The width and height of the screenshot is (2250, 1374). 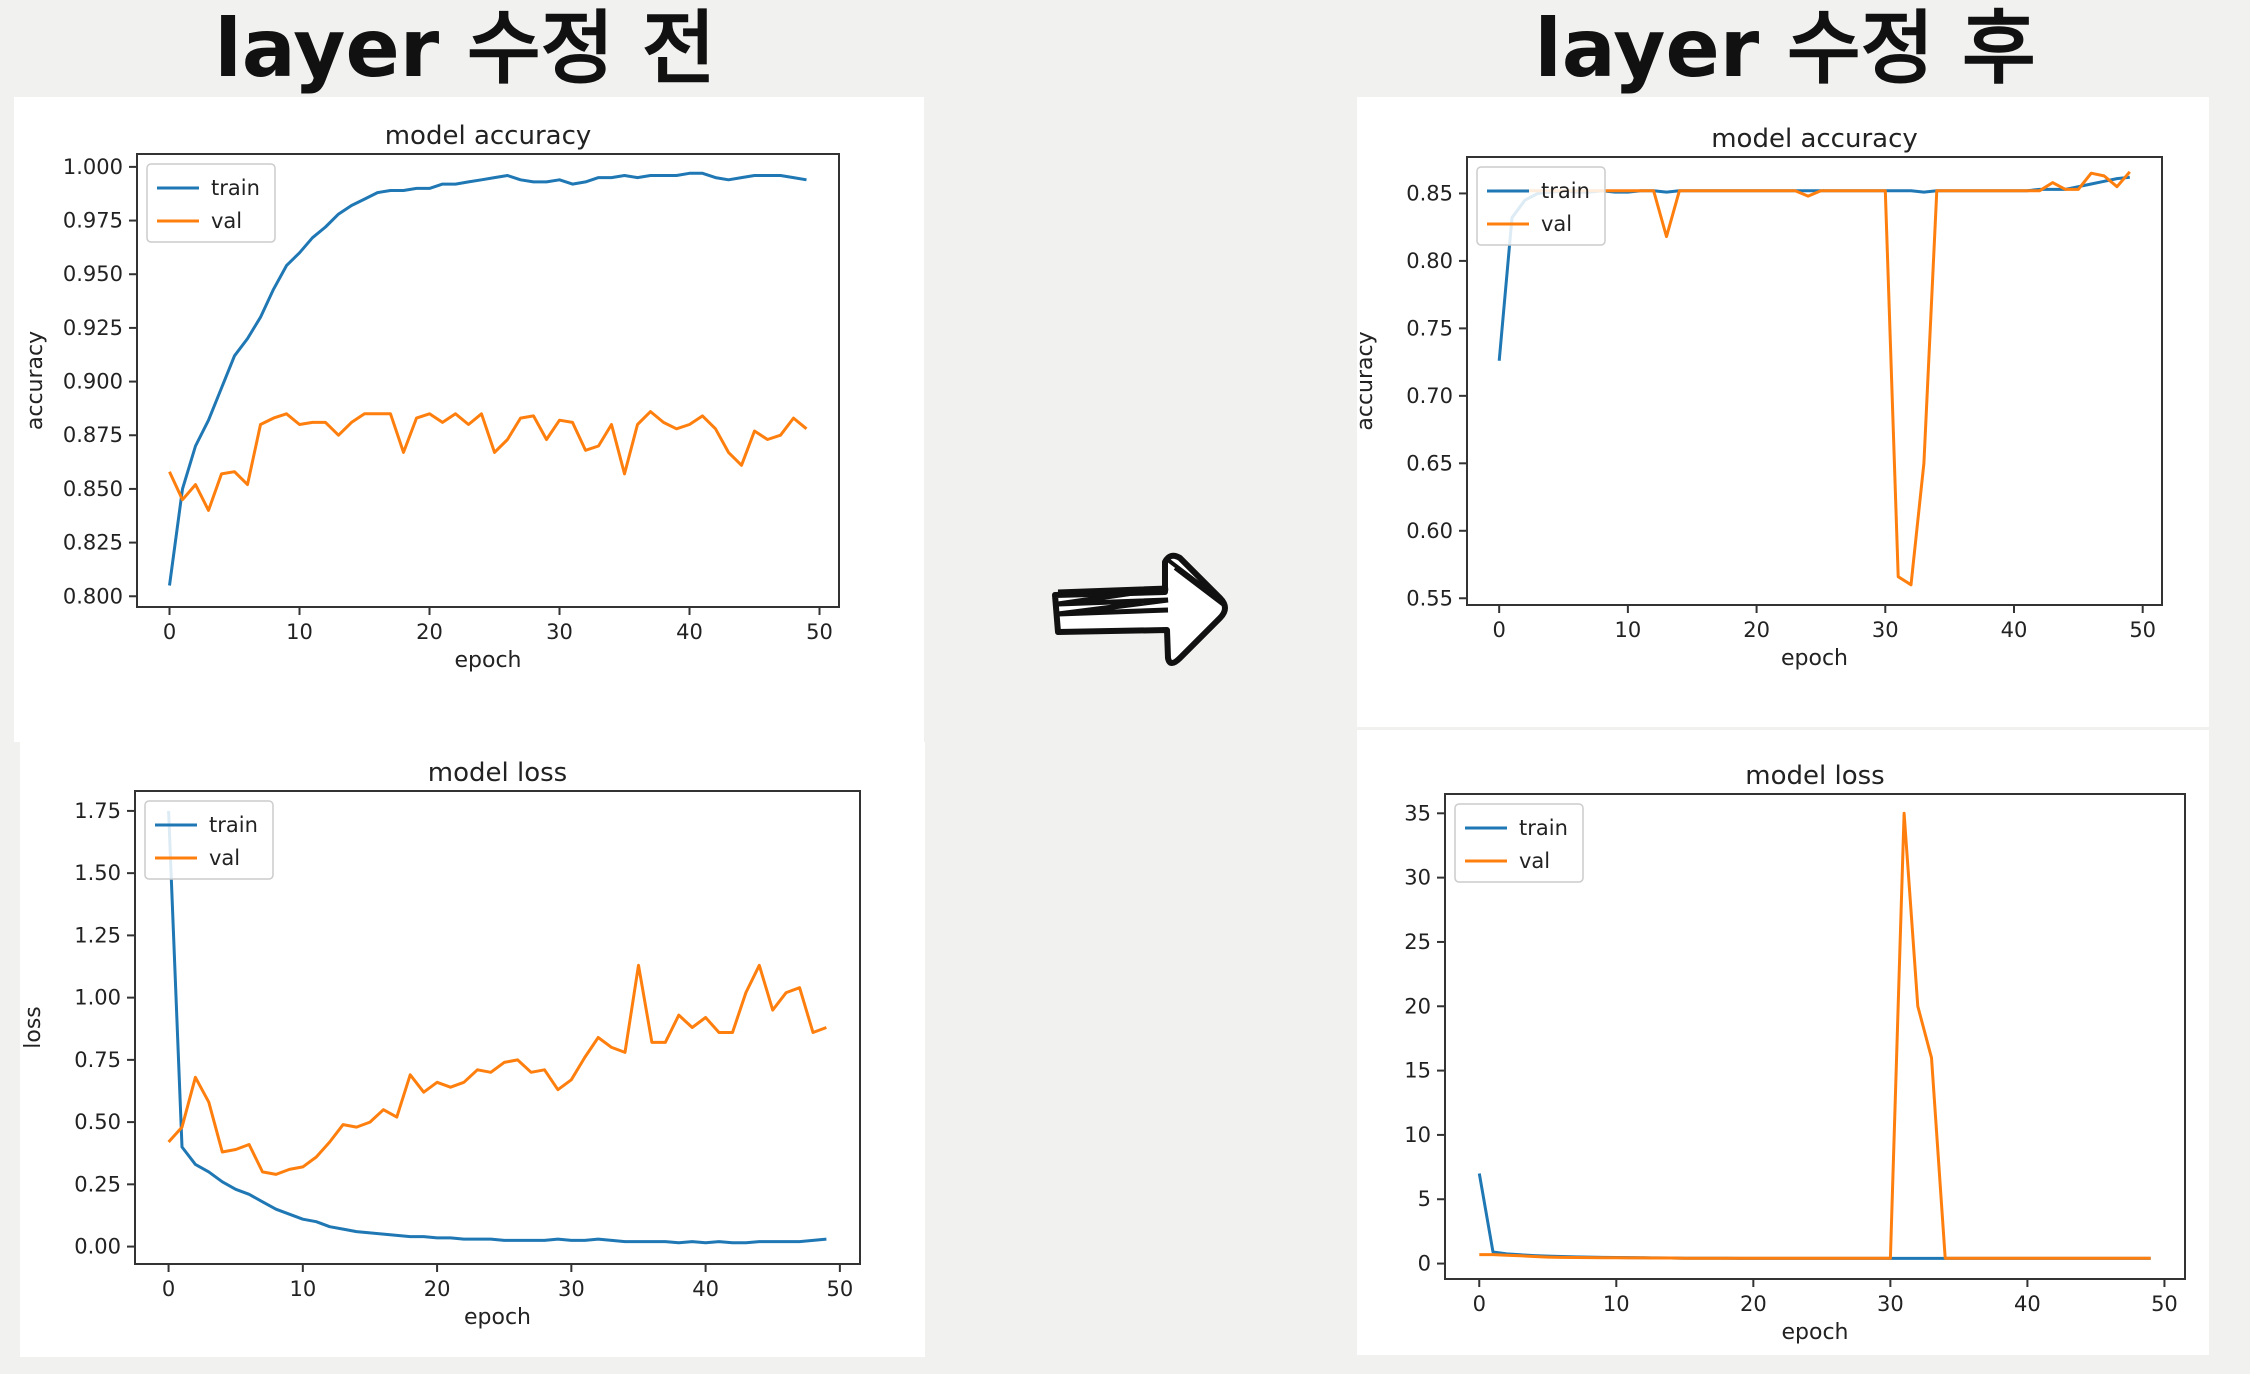 I want to click on y-tick-label: 0.25, so click(x=97, y=1184).